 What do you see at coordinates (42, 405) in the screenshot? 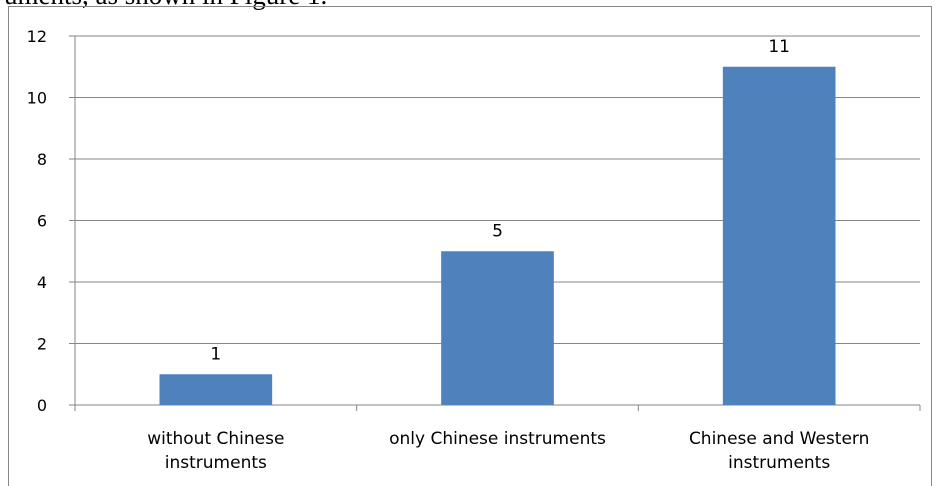
I see `y-tick-label: 0` at bounding box center [42, 405].